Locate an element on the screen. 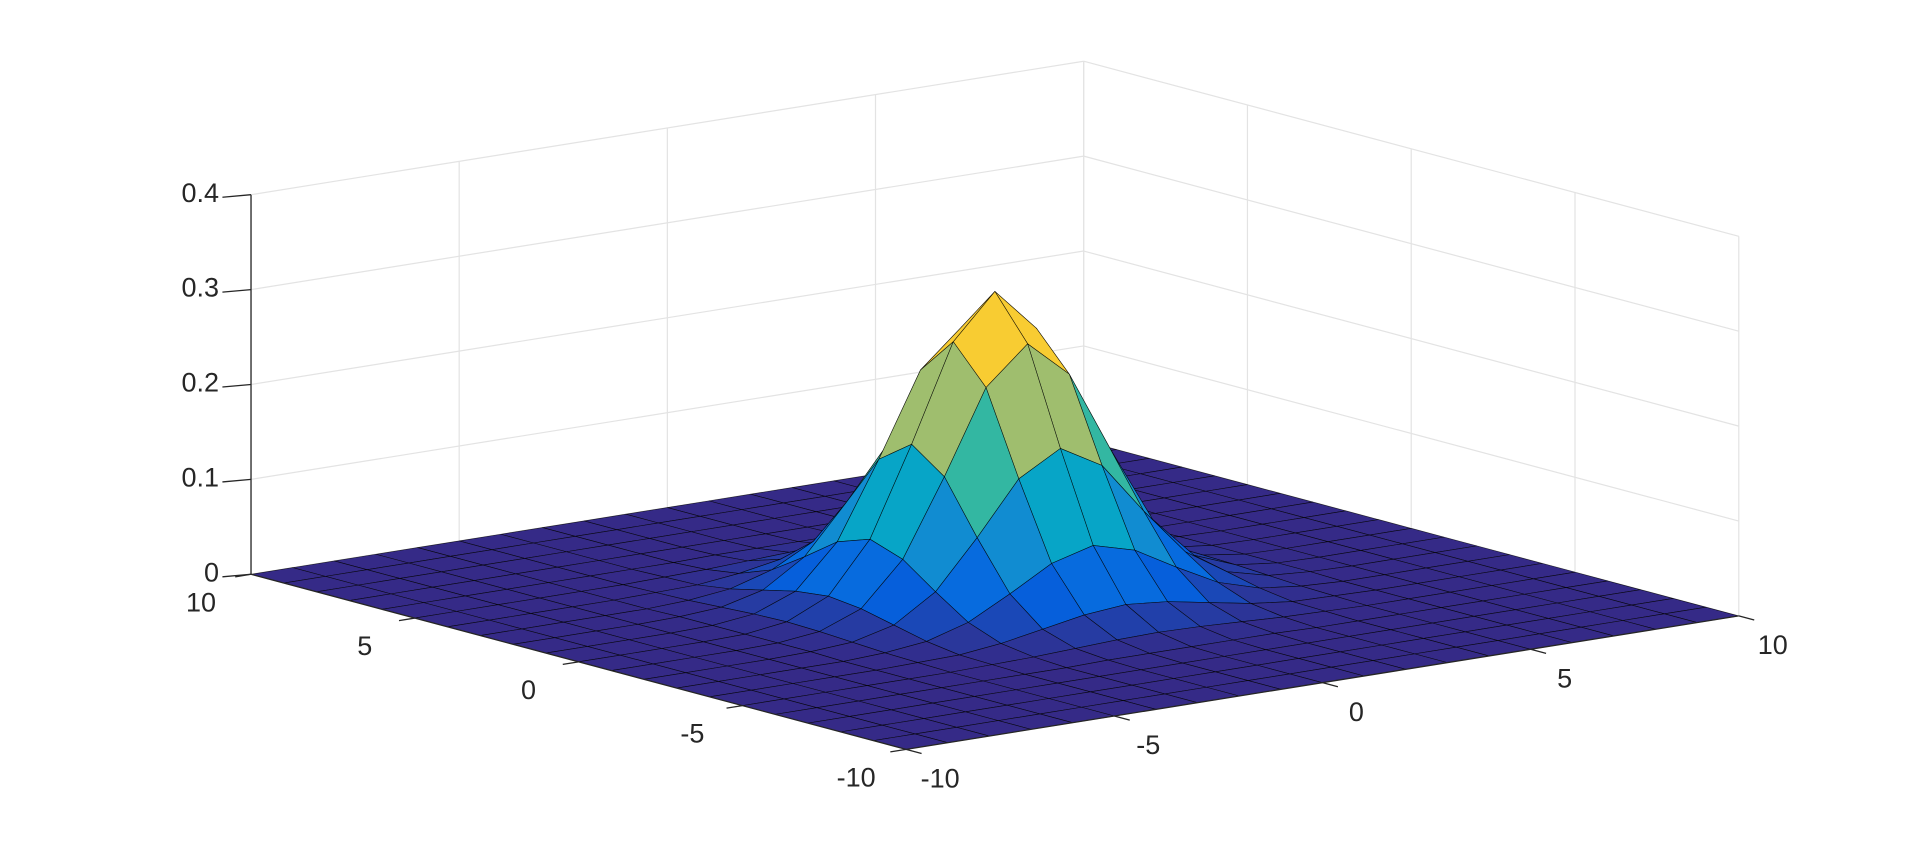  y-tick-label: -10 is located at coordinates (856, 778).